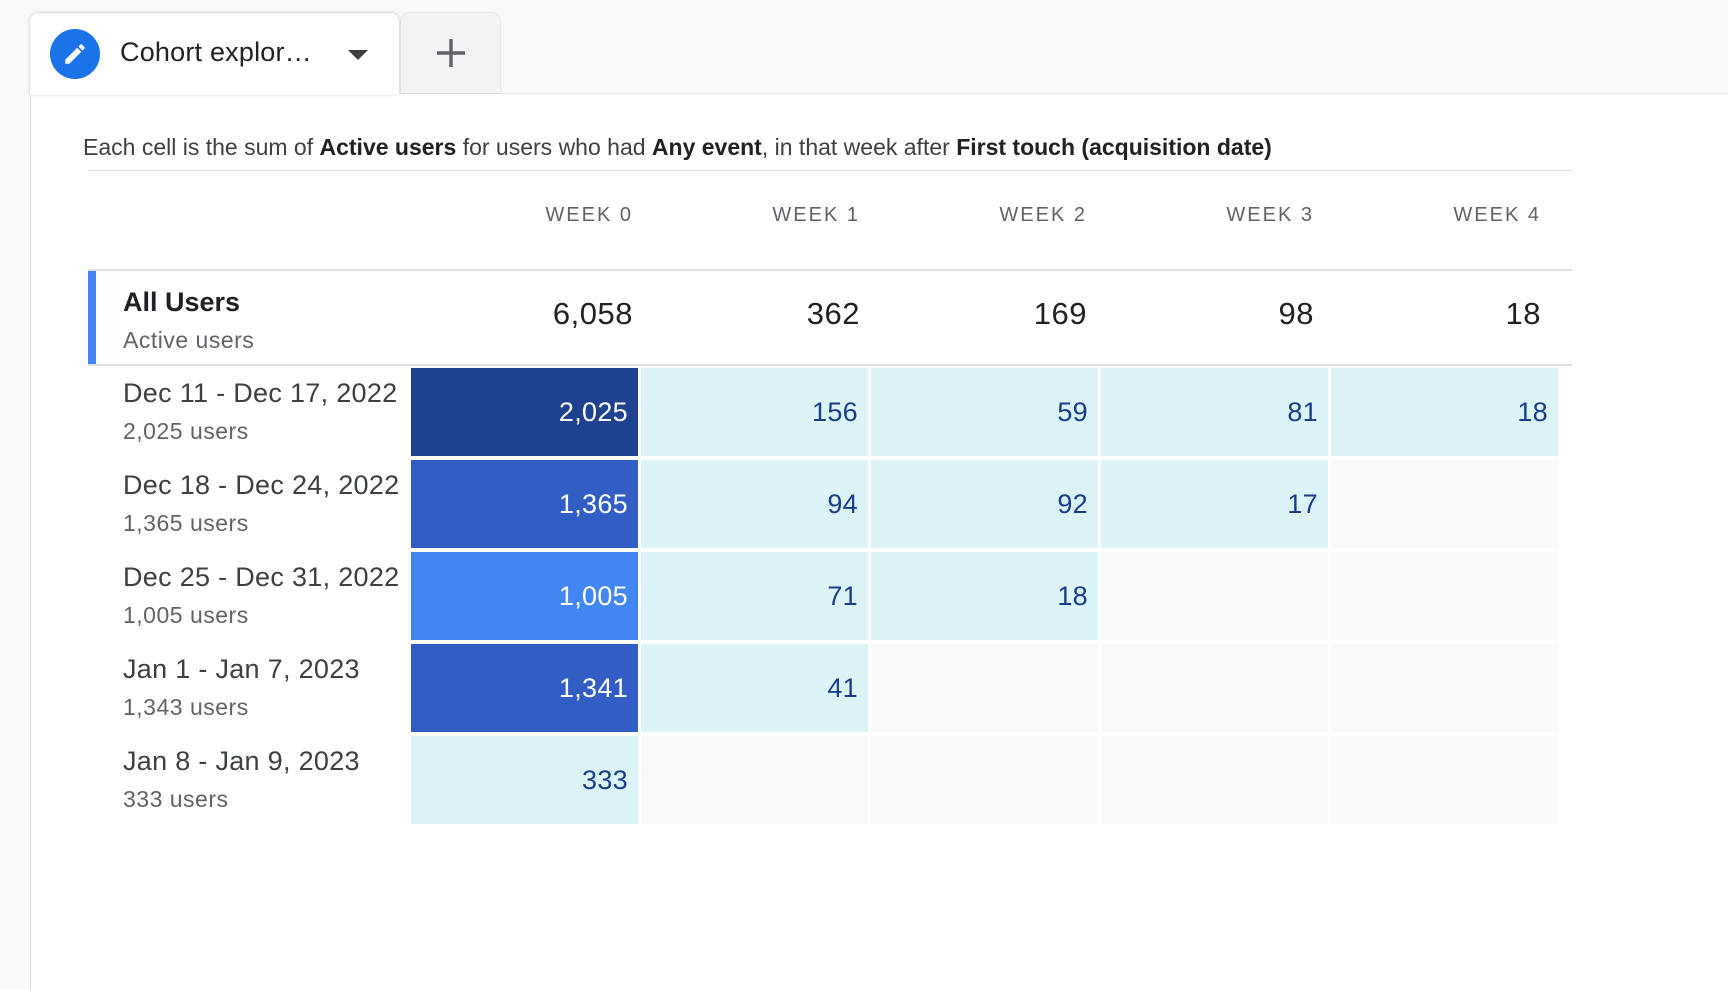 Image resolution: width=1728 pixels, height=989 pixels. Describe the element at coordinates (754, 688) in the screenshot. I see `cohort-cell: 41` at that location.